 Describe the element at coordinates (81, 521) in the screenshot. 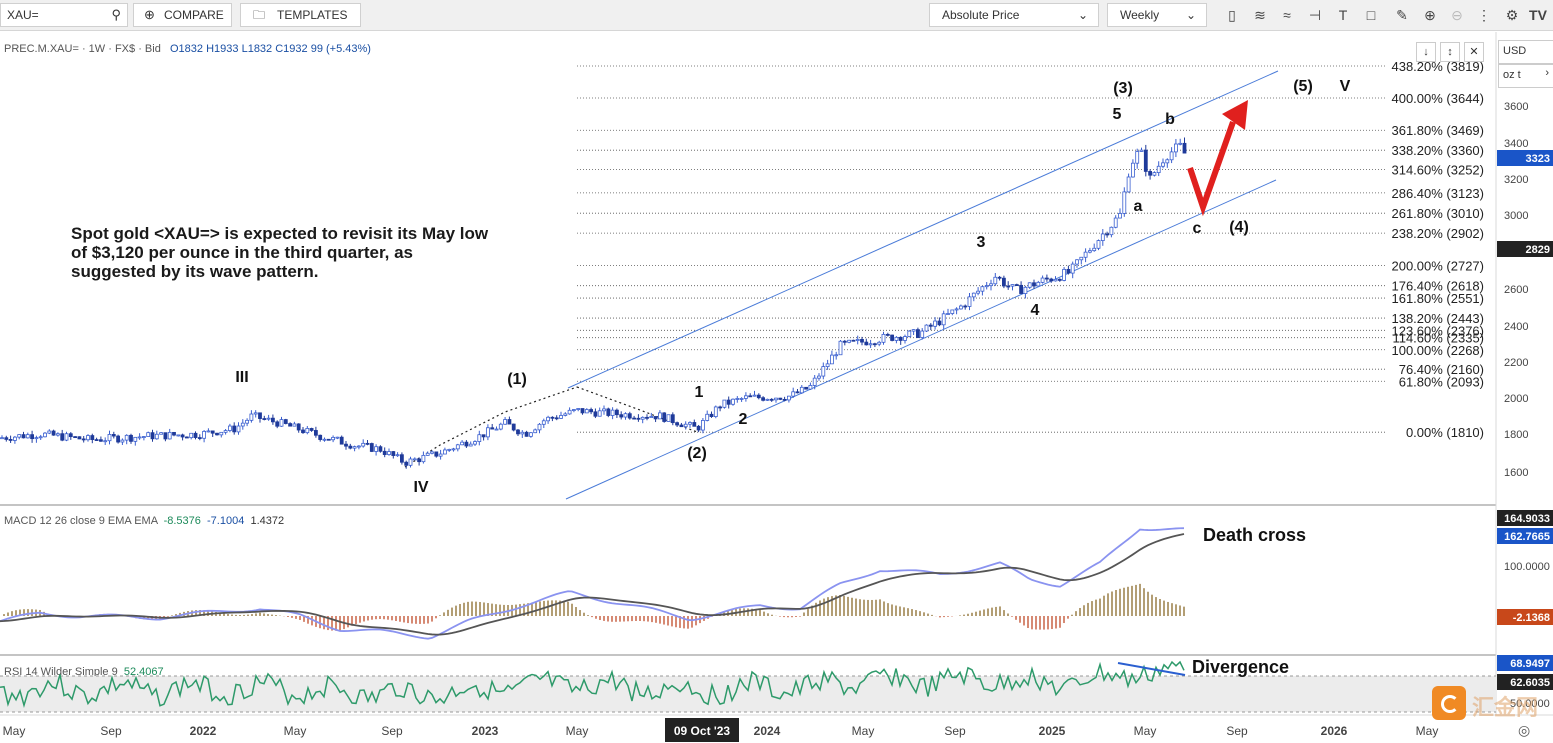

I see `macd-title: MACD 12 26 close 9 EMA EMA` at that location.